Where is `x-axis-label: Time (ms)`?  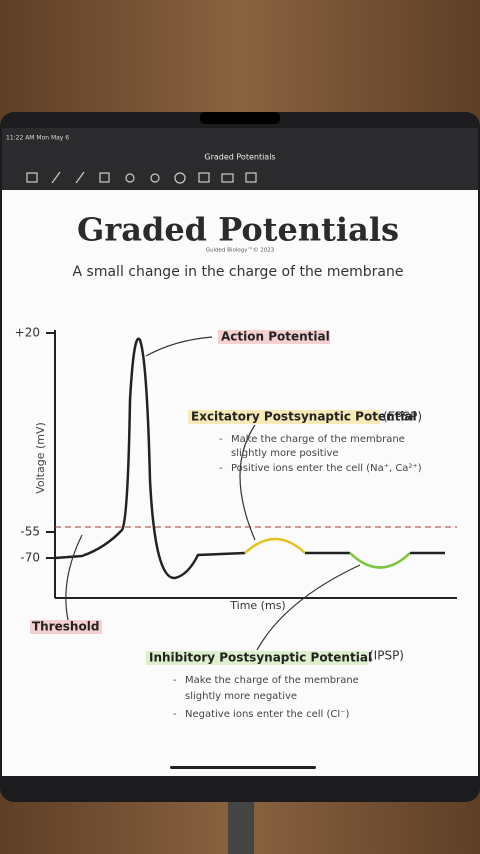 x-axis-label: Time (ms) is located at coordinates (257, 605).